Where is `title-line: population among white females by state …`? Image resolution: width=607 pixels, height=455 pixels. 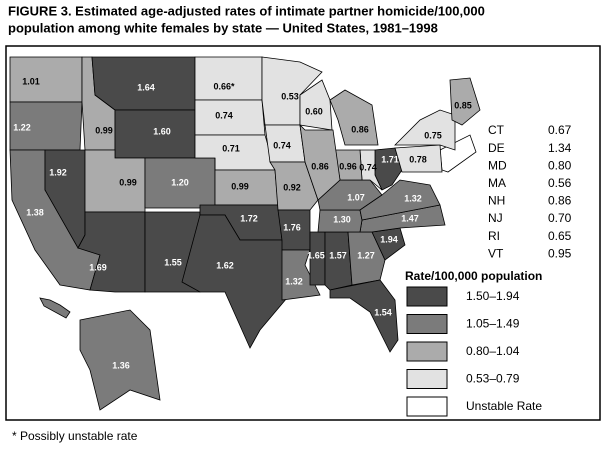
title-line: population among white females by state … is located at coordinates (223, 27).